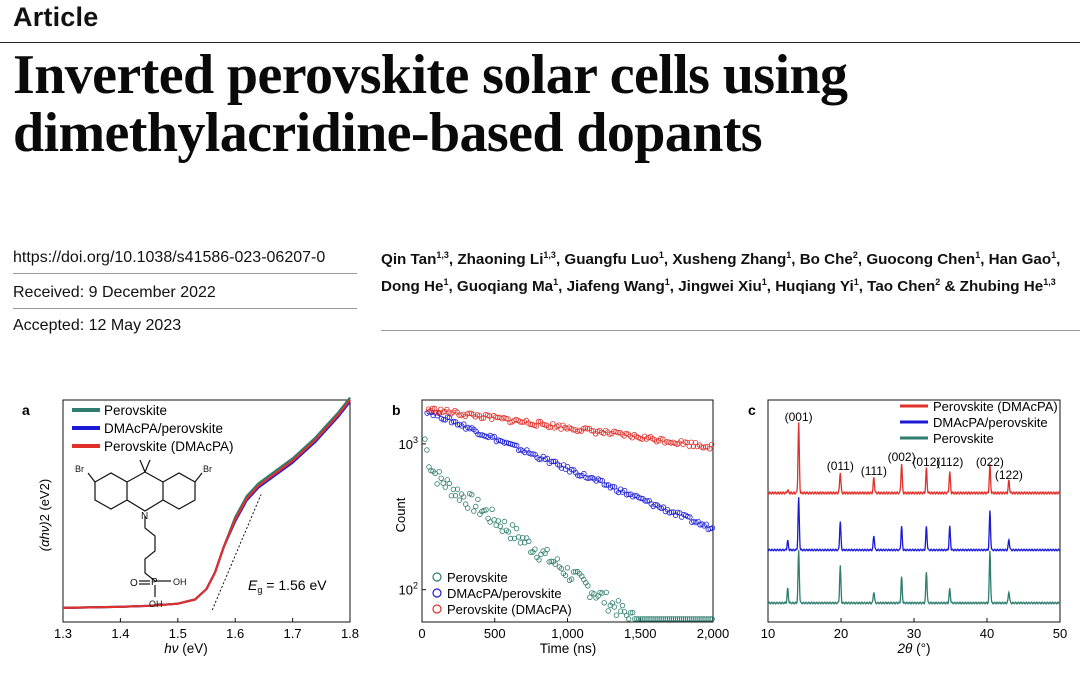 This screenshot has width=1080, height=675. I want to click on x-axis-unit: (°), so click(921, 648).